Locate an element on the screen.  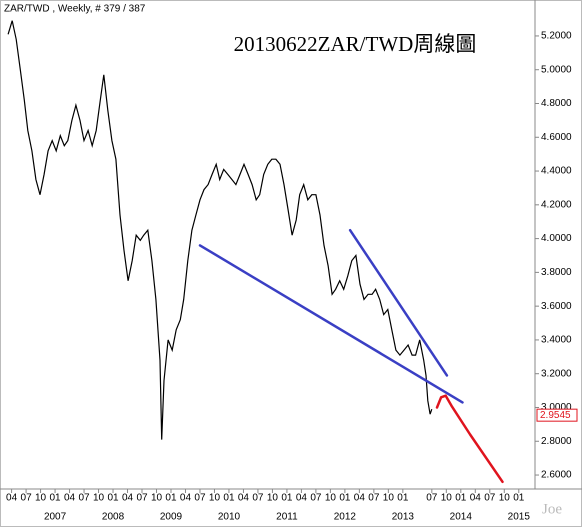
chart-title: 20130622ZAR/TWD周線圖 is located at coordinates (355, 44).